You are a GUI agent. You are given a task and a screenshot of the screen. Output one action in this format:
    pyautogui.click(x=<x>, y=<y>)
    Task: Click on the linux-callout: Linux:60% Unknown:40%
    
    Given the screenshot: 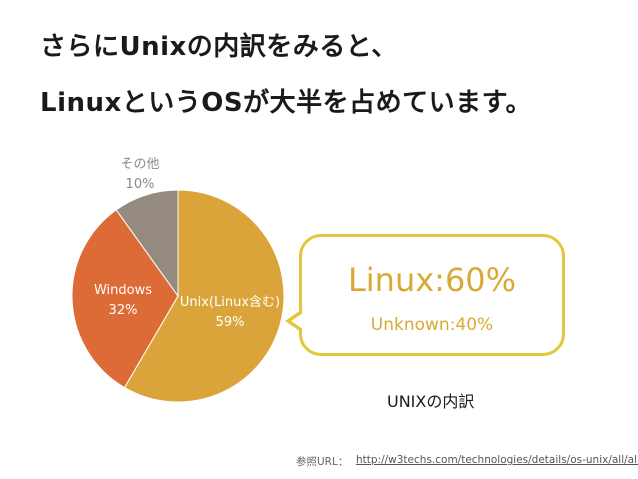 What is the action you would take?
    pyautogui.click(x=432, y=295)
    